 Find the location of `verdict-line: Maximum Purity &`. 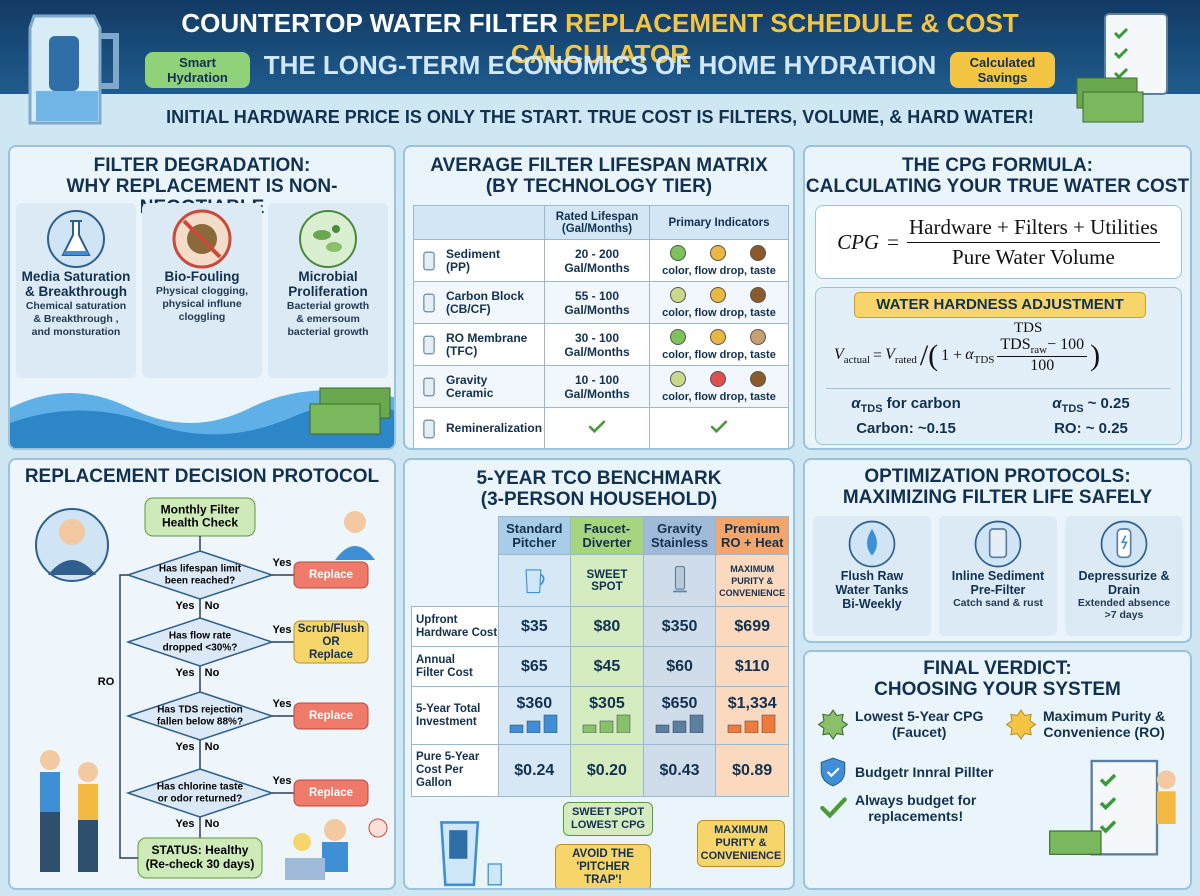

verdict-line: Maximum Purity & is located at coordinates (1104, 716).